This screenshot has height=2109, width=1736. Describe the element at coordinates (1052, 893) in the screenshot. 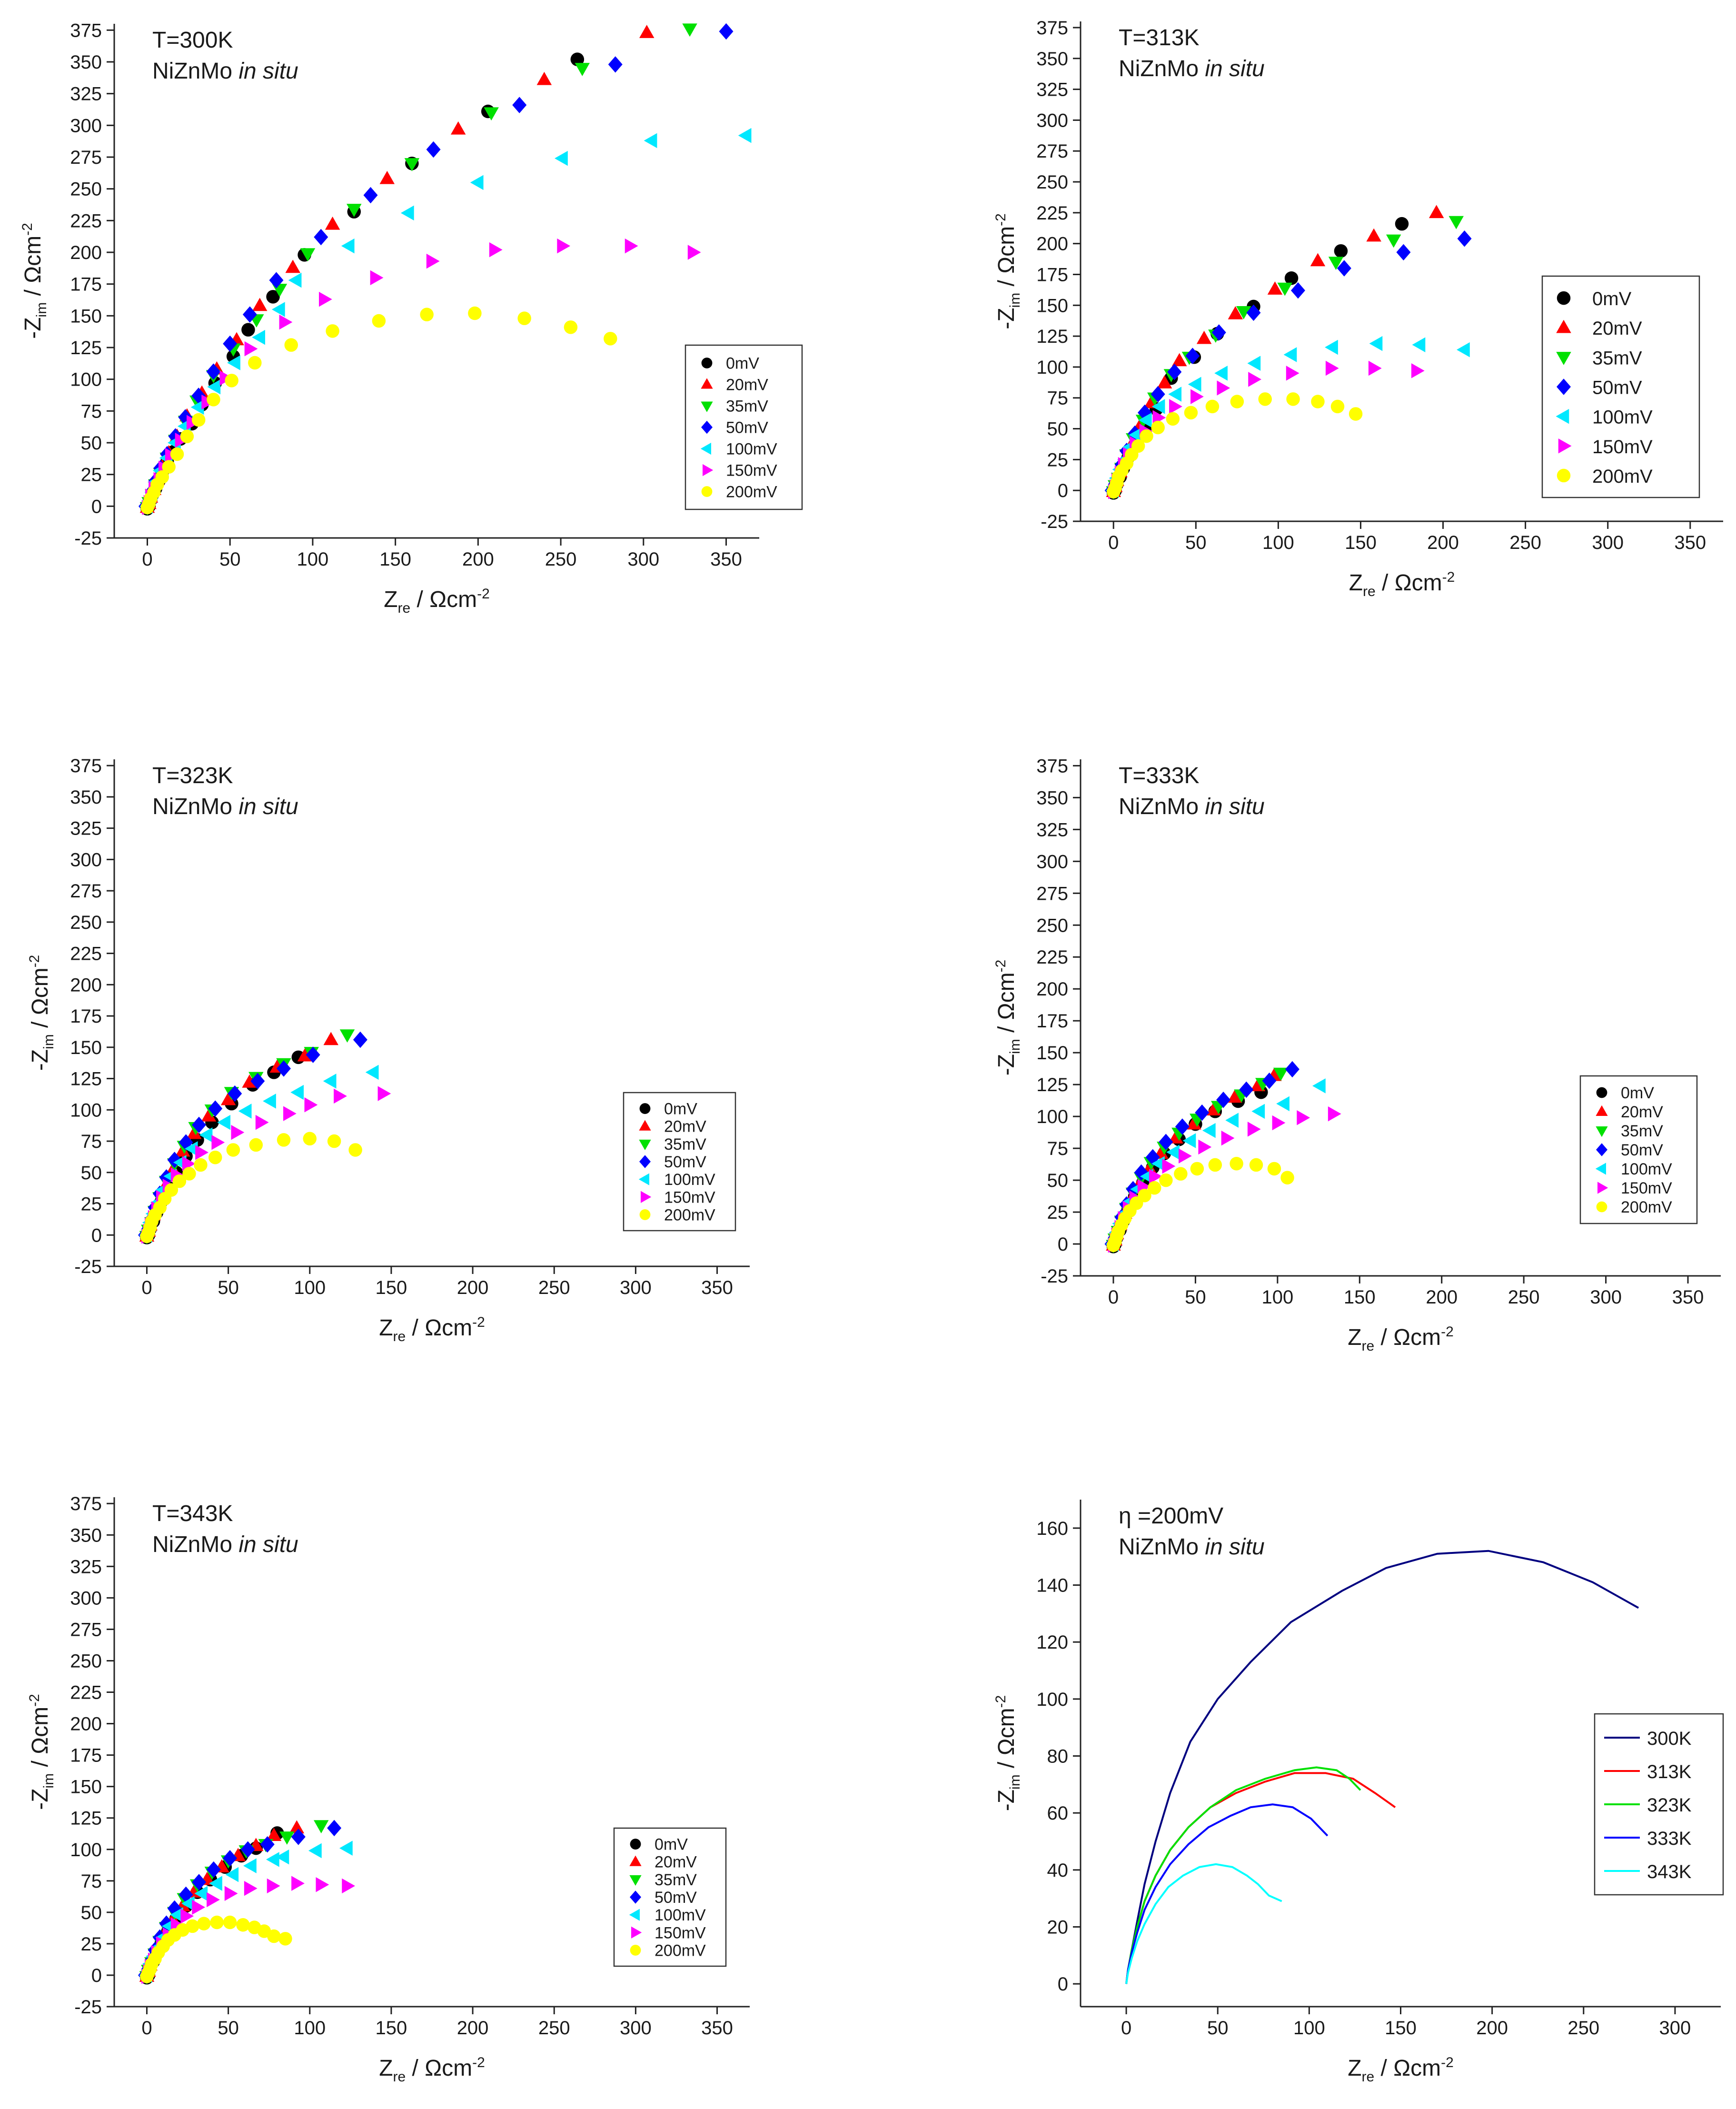

I see `y-tick-label: 275` at that location.